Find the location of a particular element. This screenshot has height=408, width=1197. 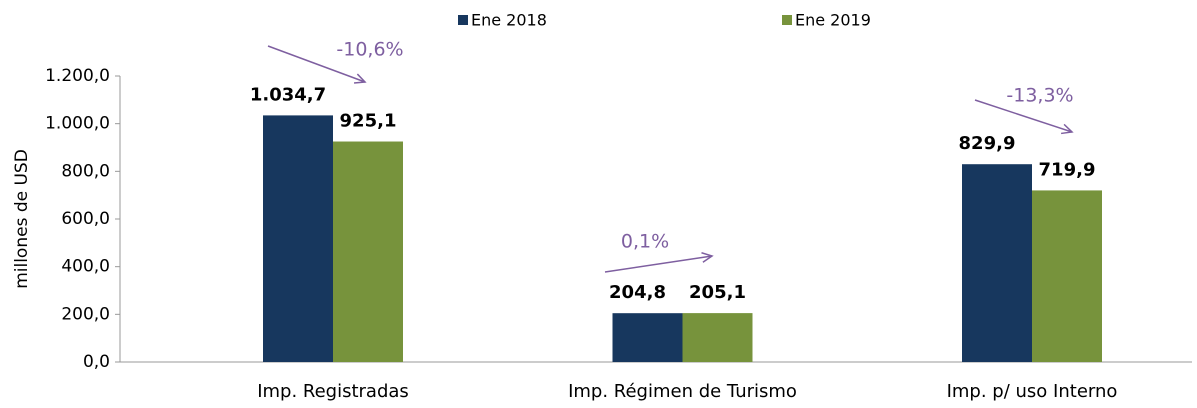

y-tick-label: 800,0 is located at coordinates (85, 171).